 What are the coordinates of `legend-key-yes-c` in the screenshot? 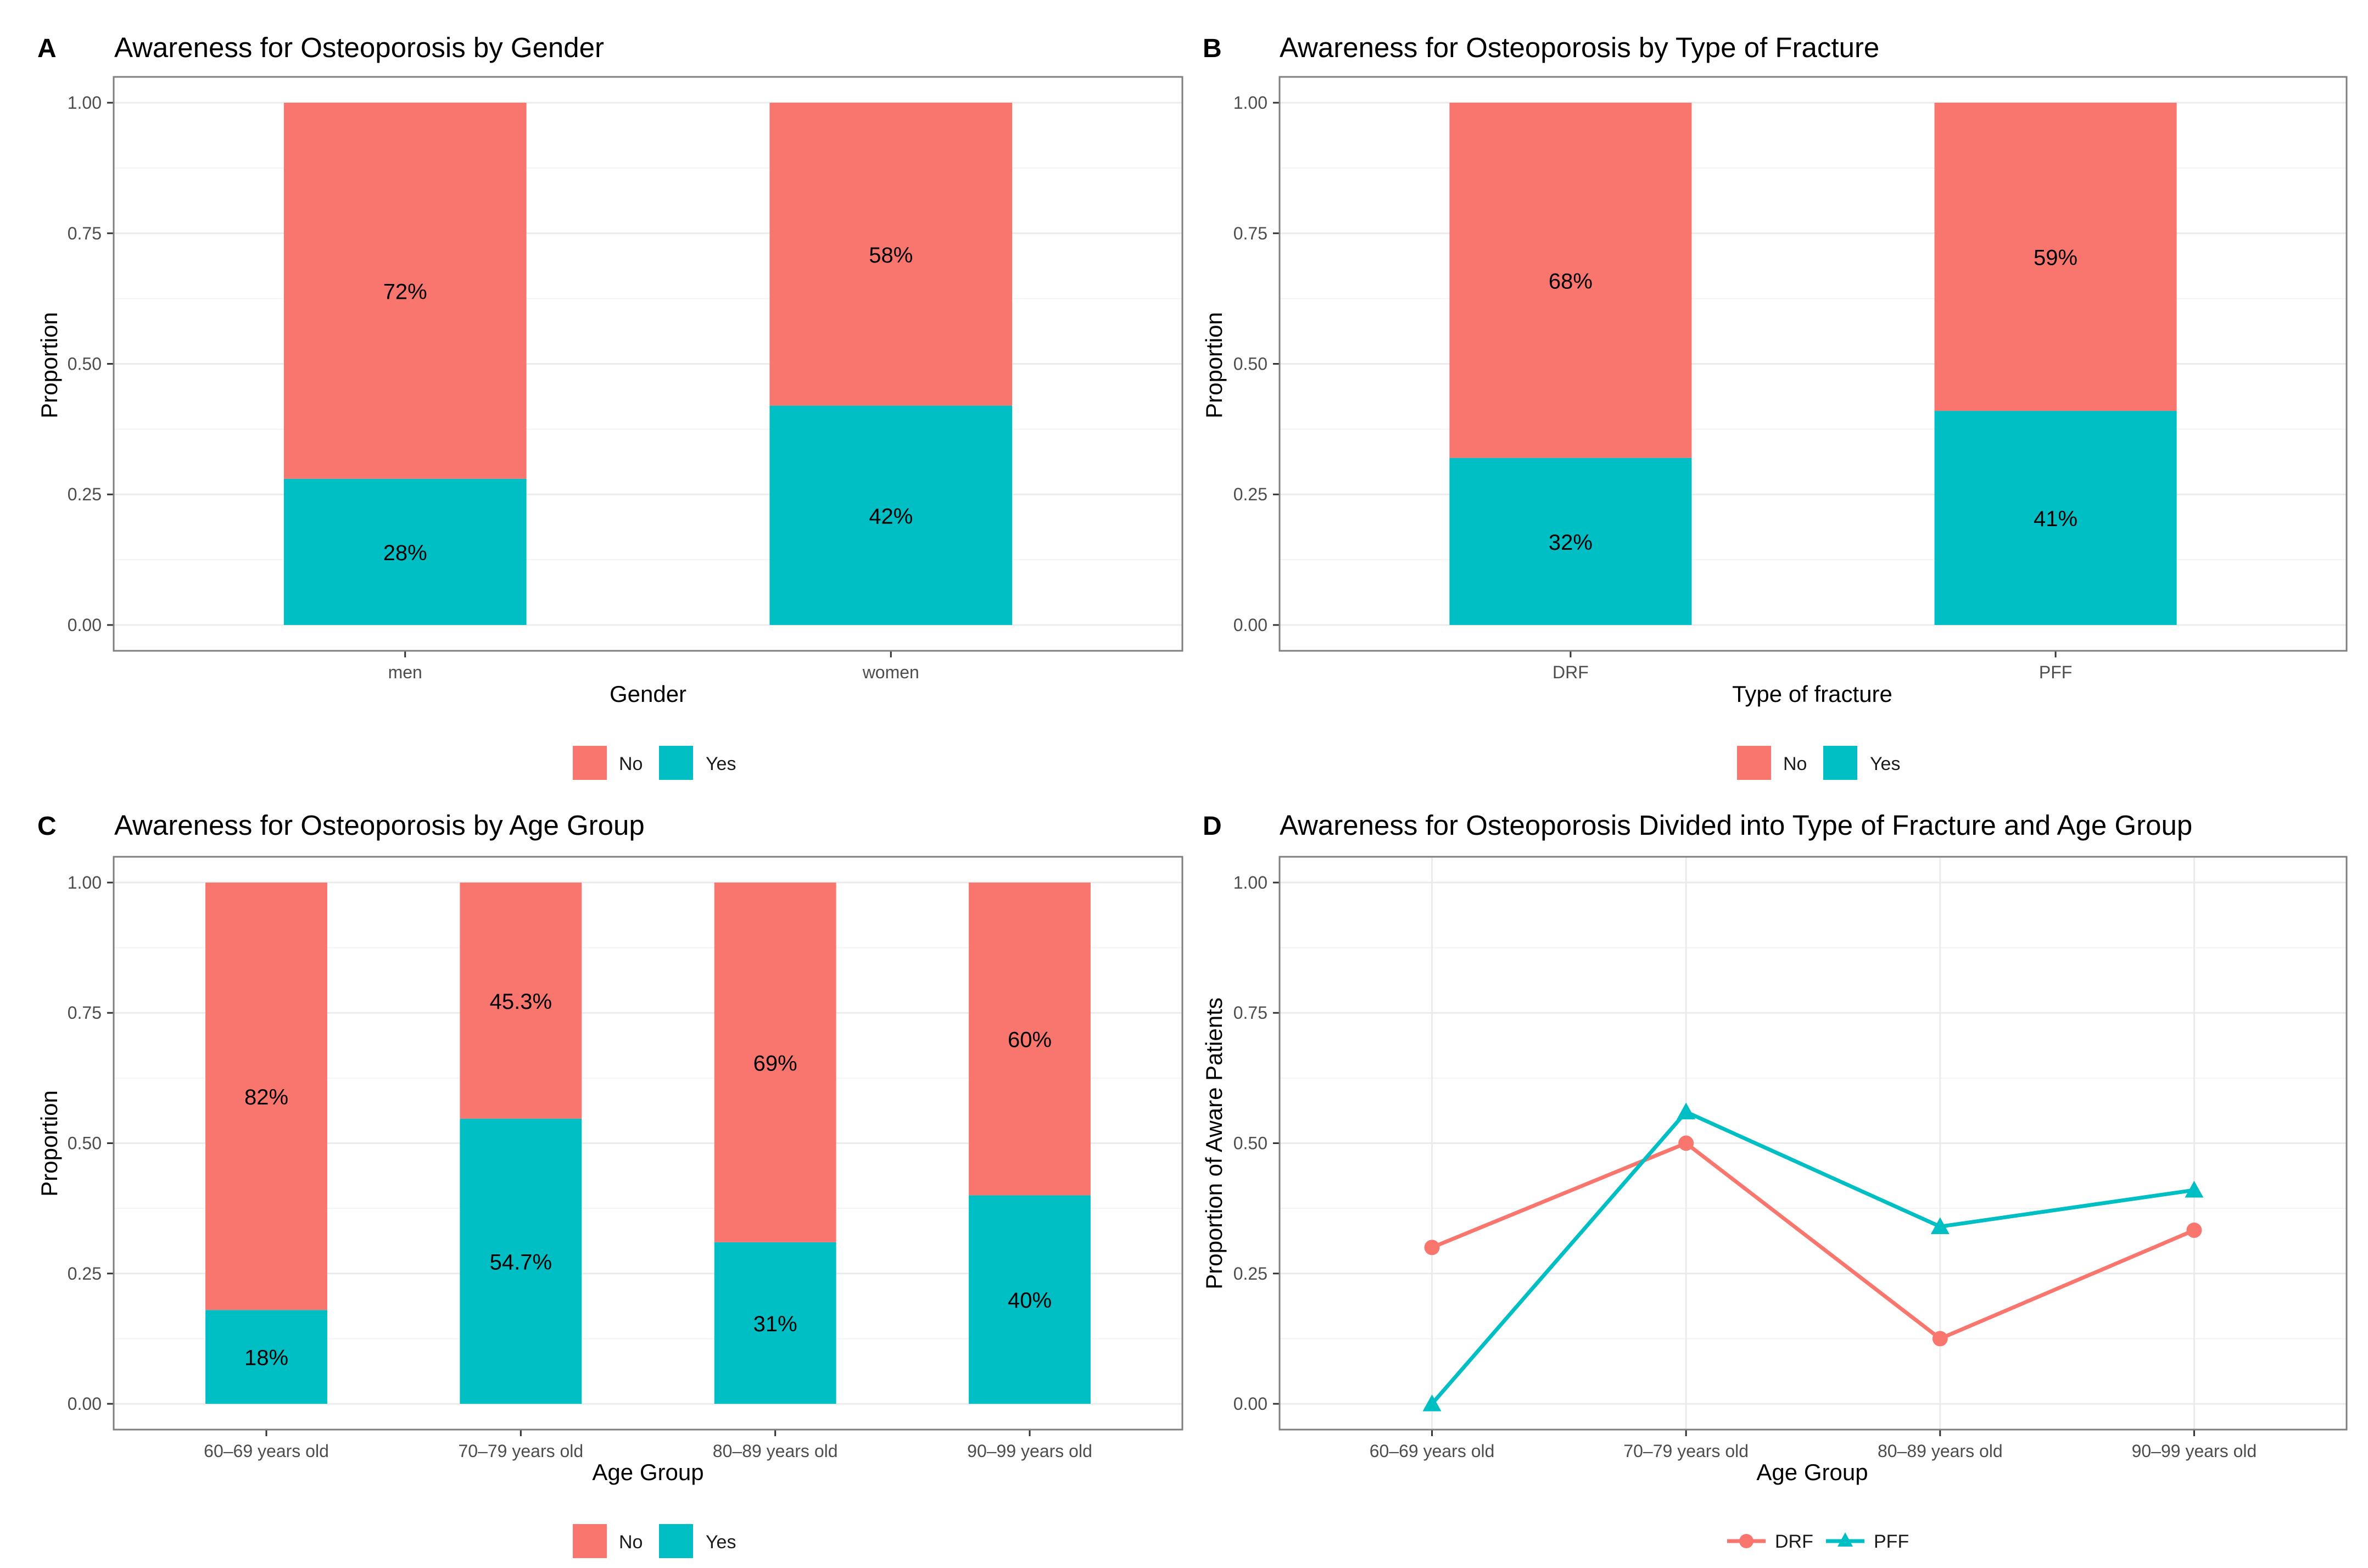 It's located at (676, 1541).